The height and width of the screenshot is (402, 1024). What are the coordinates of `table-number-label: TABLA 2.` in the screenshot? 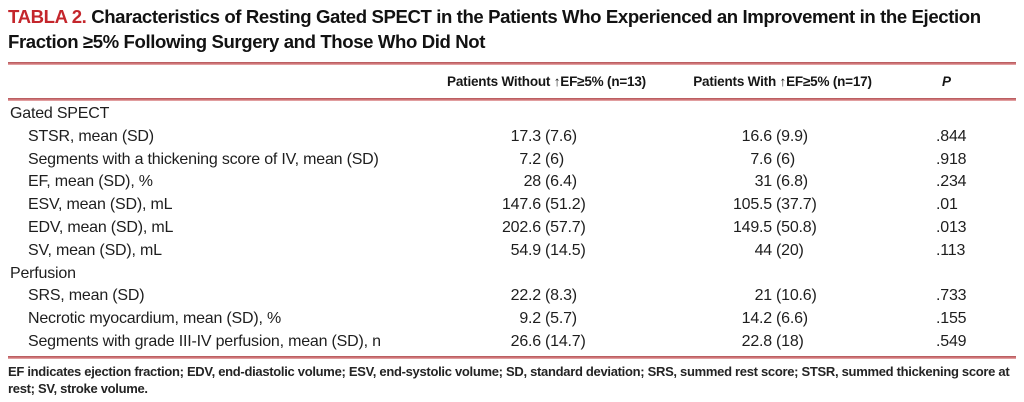 It's located at (47, 16).